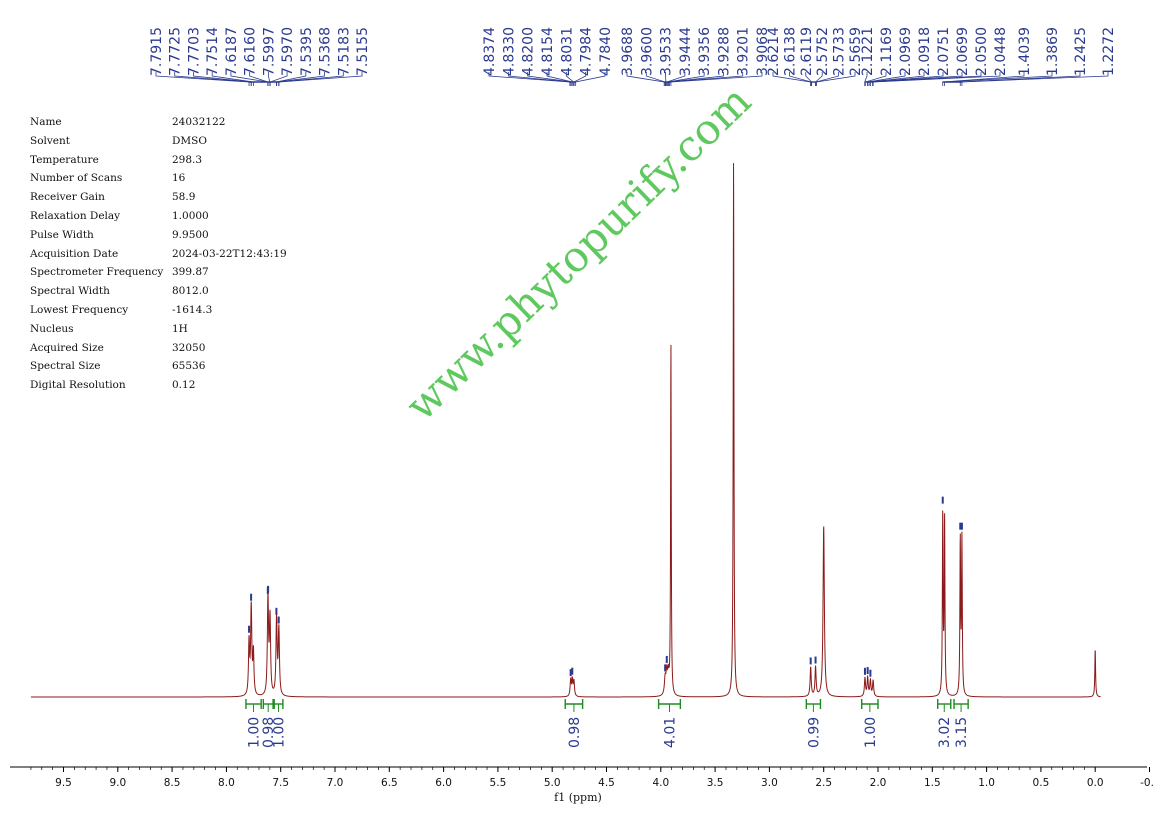 This screenshot has width=1157, height=813. I want to click on x-tick-label: 2.0, so click(878, 783).